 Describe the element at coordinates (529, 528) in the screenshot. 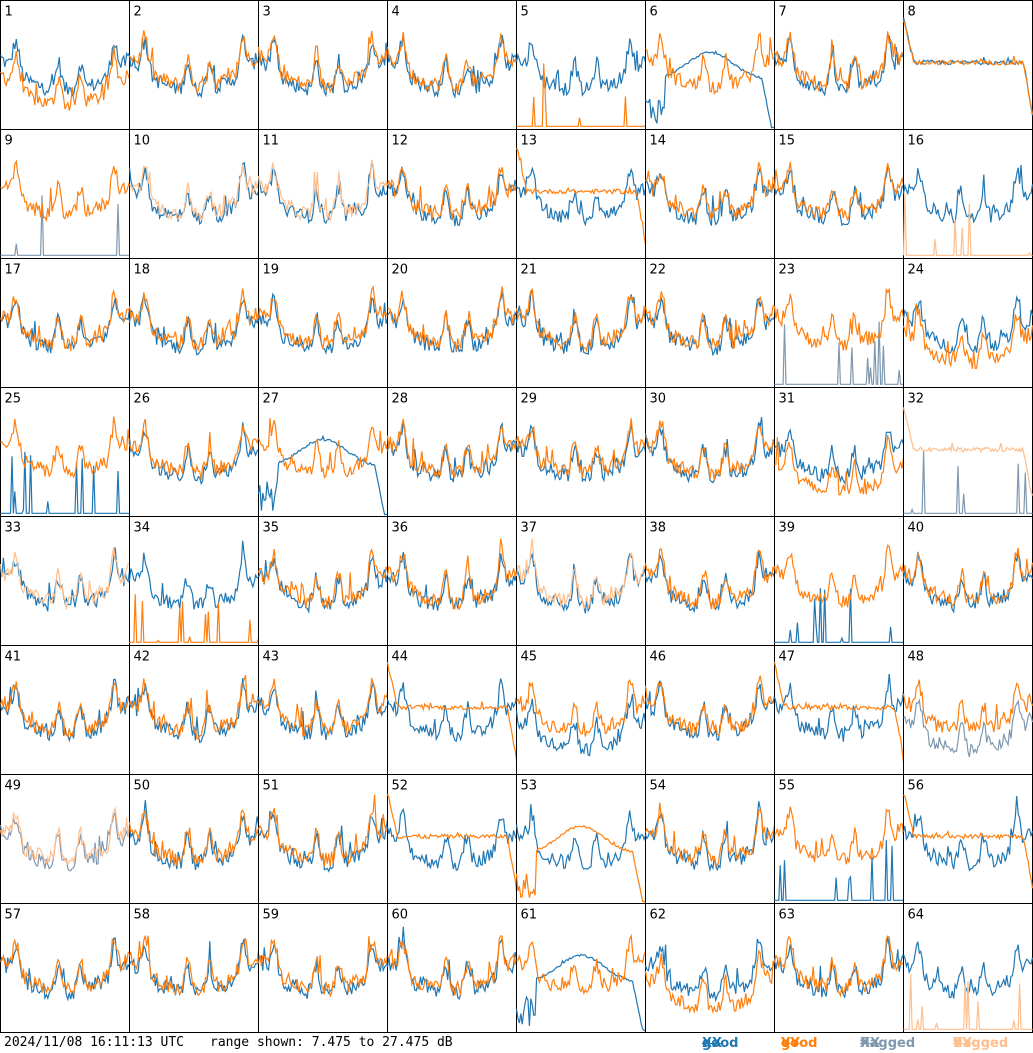

I see `panel-label: 37` at that location.